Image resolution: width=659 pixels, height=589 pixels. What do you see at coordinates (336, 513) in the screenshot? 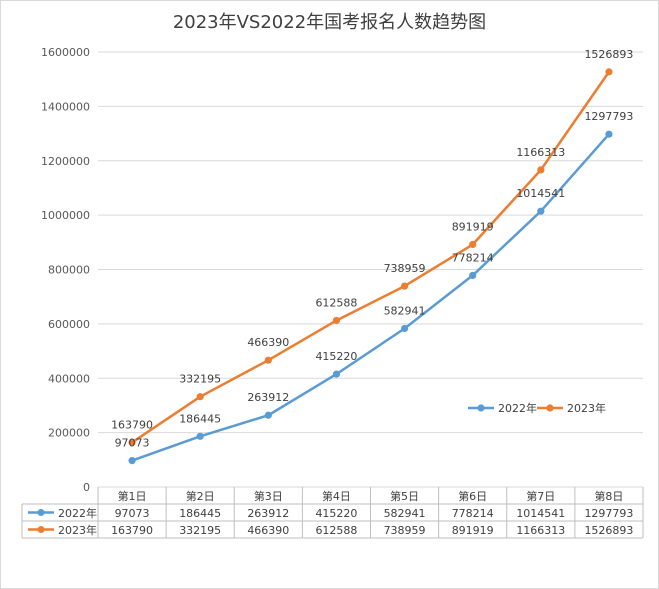
I see `table-cell: 415220` at bounding box center [336, 513].